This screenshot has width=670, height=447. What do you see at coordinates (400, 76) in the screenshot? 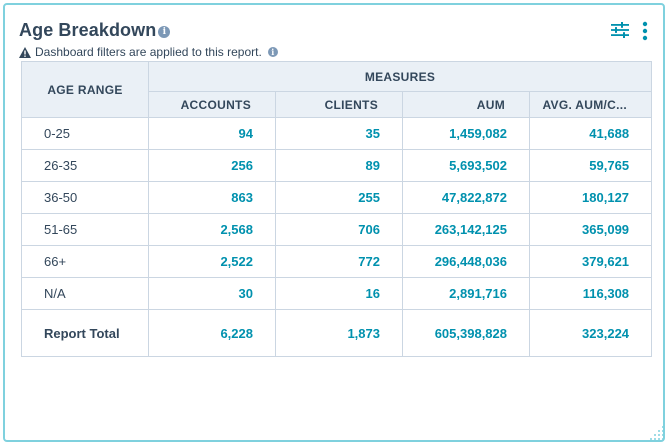
I see `measures-header: MEASURES` at bounding box center [400, 76].